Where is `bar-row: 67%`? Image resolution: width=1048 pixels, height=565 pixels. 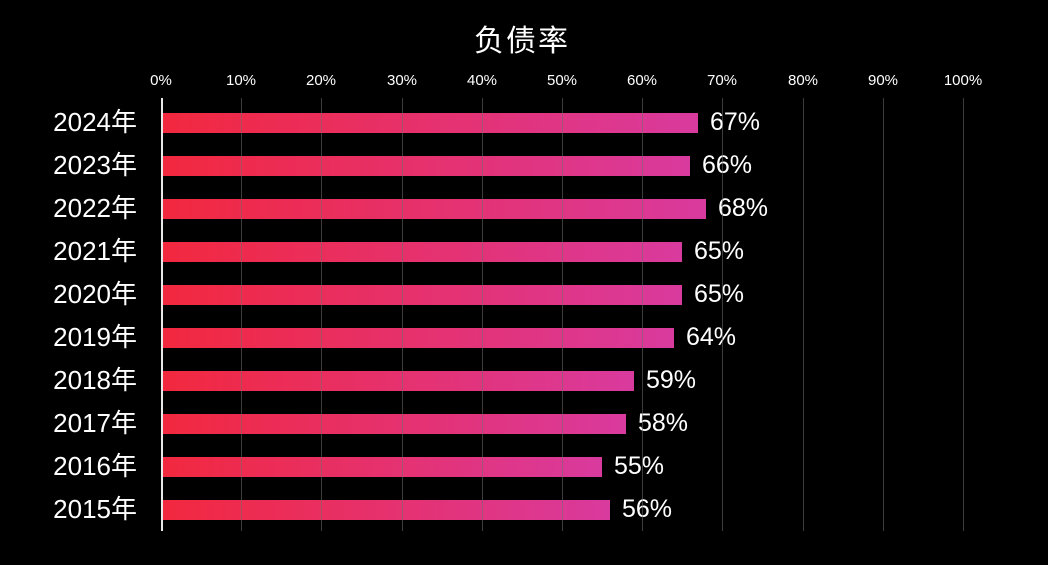 bar-row: 67% is located at coordinates (562, 122).